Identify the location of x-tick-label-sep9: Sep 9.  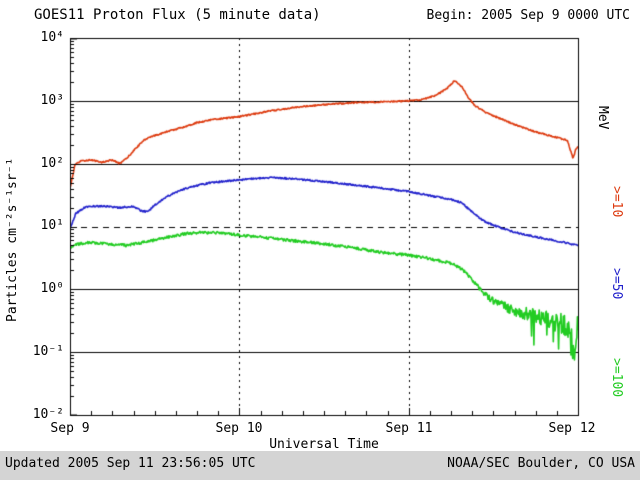
(70, 428).